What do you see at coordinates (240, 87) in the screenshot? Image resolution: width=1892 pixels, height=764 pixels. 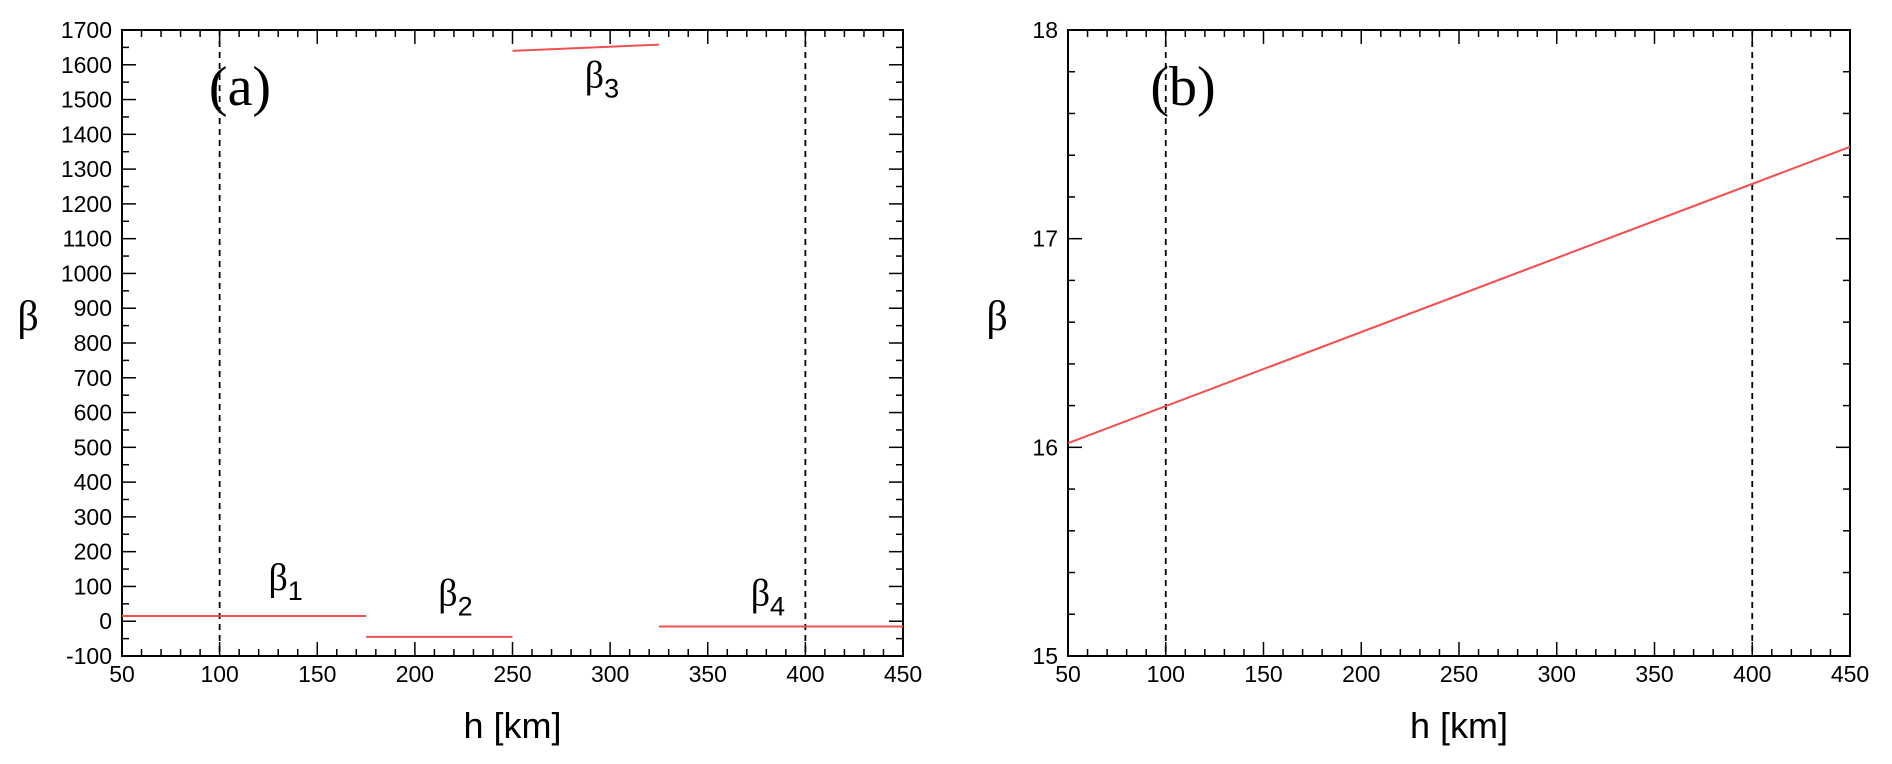 I see `panel-label: (a)` at bounding box center [240, 87].